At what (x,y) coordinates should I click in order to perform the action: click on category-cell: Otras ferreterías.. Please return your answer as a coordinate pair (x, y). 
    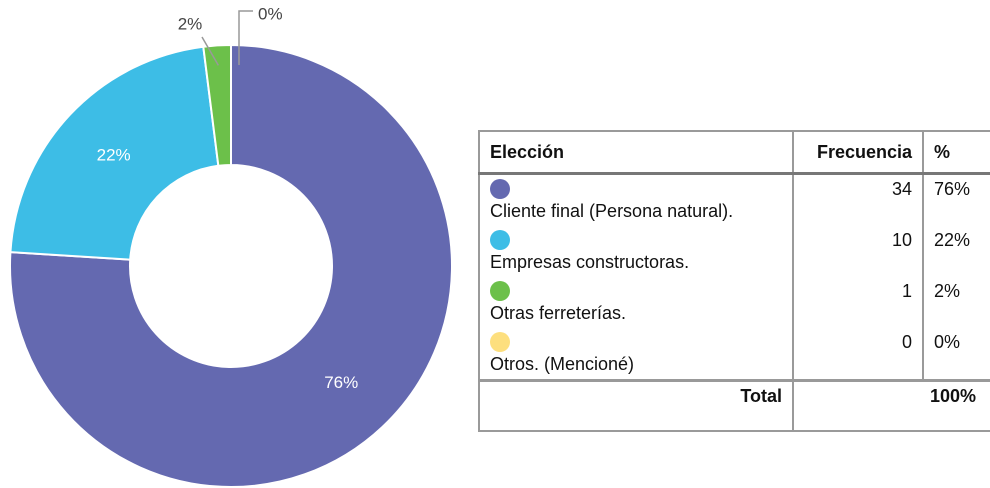
    Looking at the image, I should click on (636, 302).